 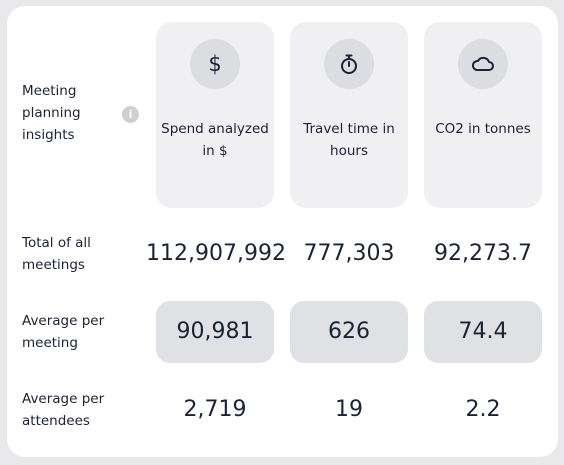 What do you see at coordinates (56, 254) in the screenshot?
I see `row-label-total: Total of all meetings` at bounding box center [56, 254].